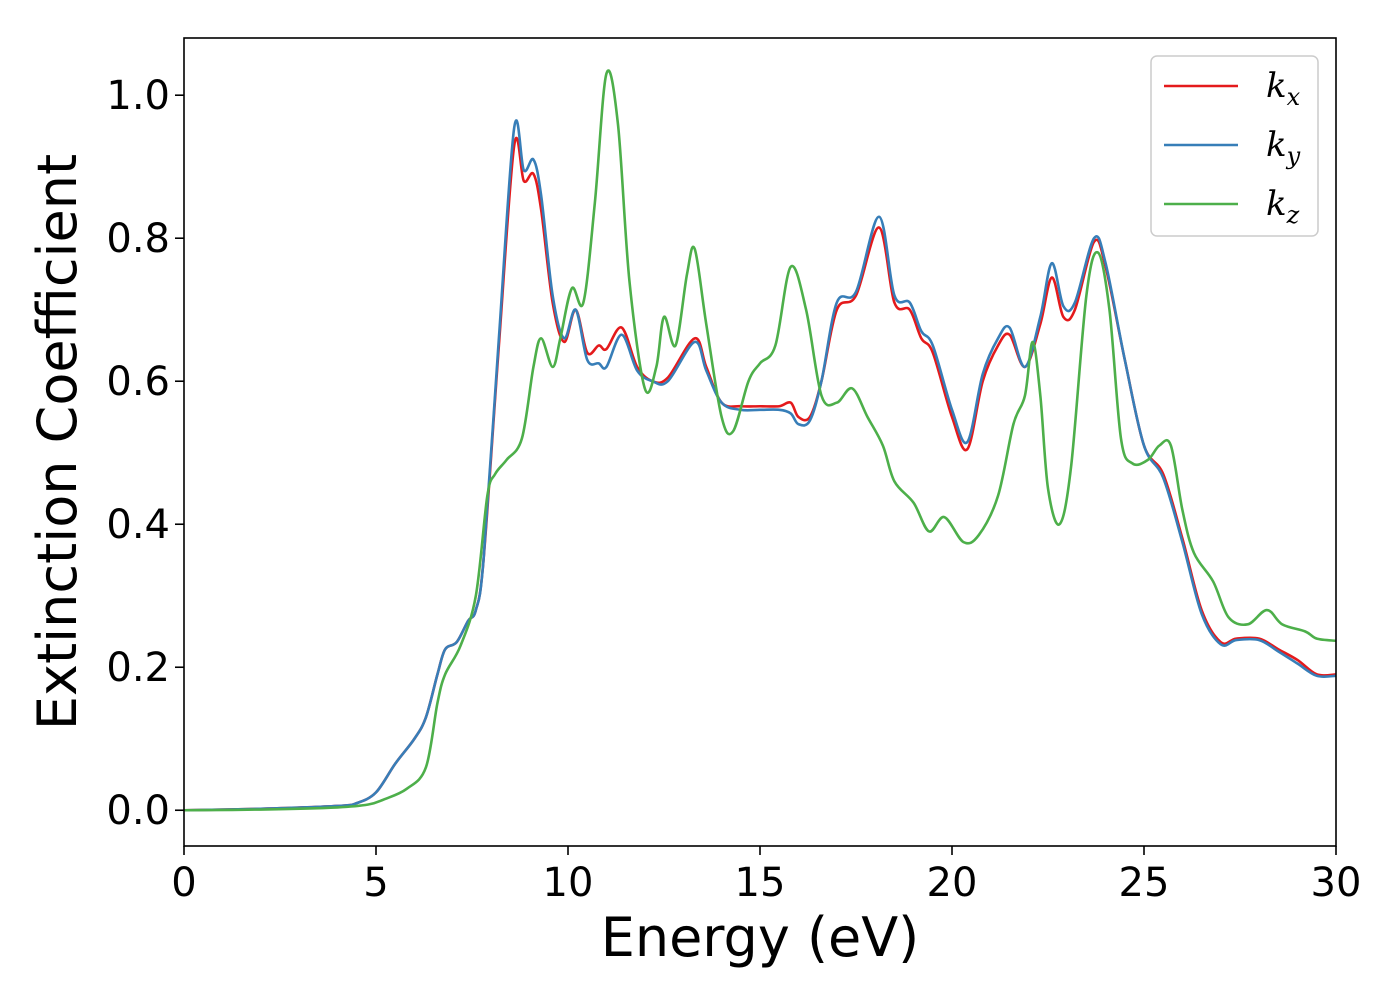 Image resolution: width=1400 pixels, height=1000 pixels. I want to click on x-tick-label: 5, so click(375, 883).